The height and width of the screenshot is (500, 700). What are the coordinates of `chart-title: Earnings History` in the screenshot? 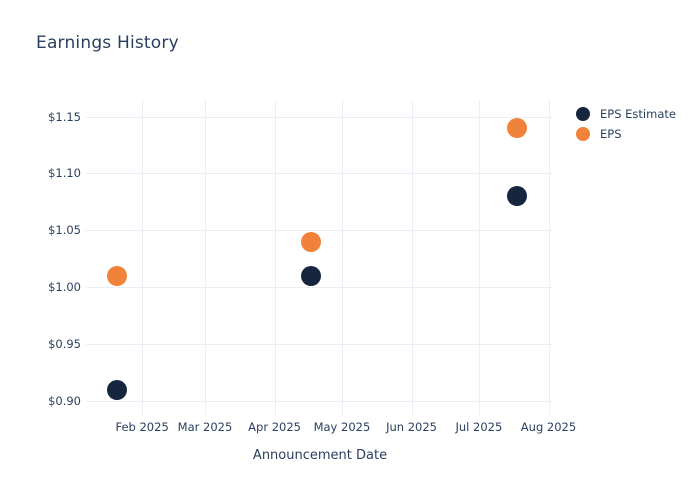 It's located at (107, 43).